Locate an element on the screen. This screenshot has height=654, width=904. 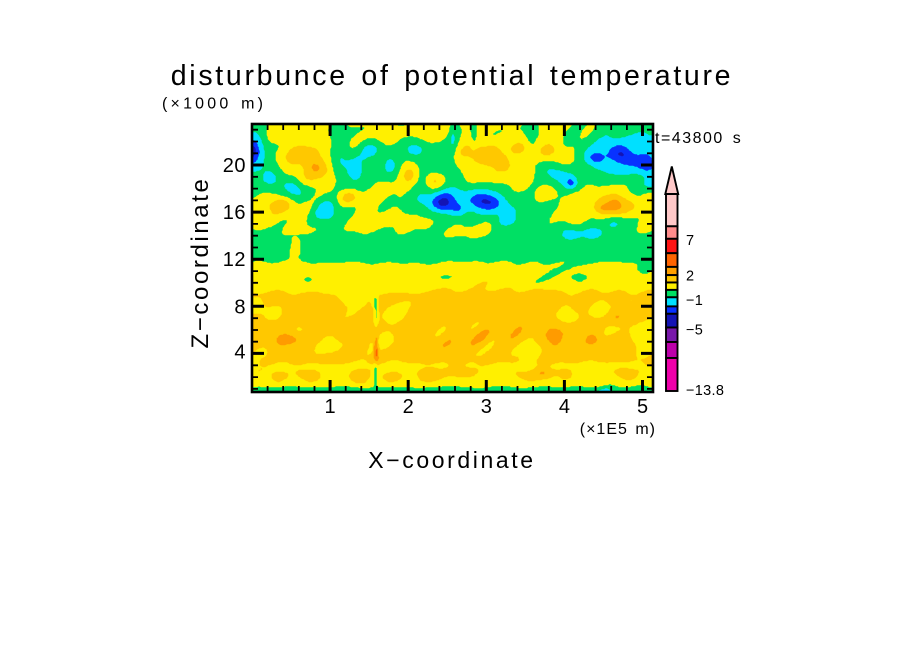
svg-text: t=43800 s is located at coordinates (698, 138).